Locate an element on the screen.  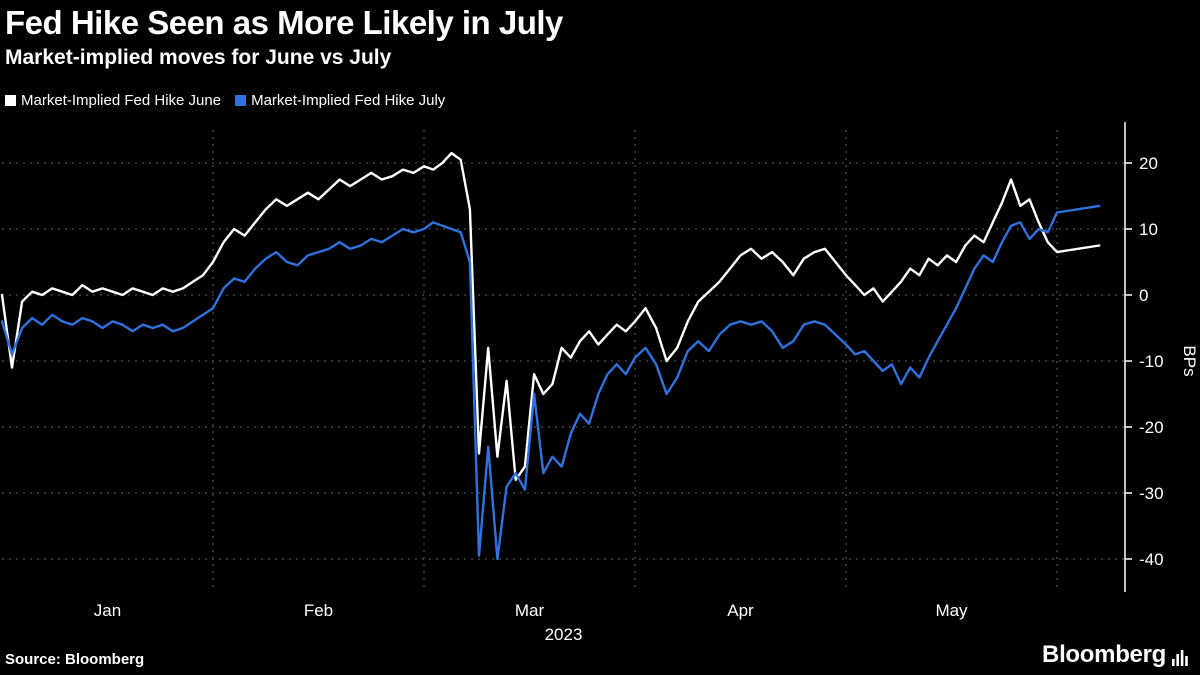
x-tick-label: May is located at coordinates (951, 610).